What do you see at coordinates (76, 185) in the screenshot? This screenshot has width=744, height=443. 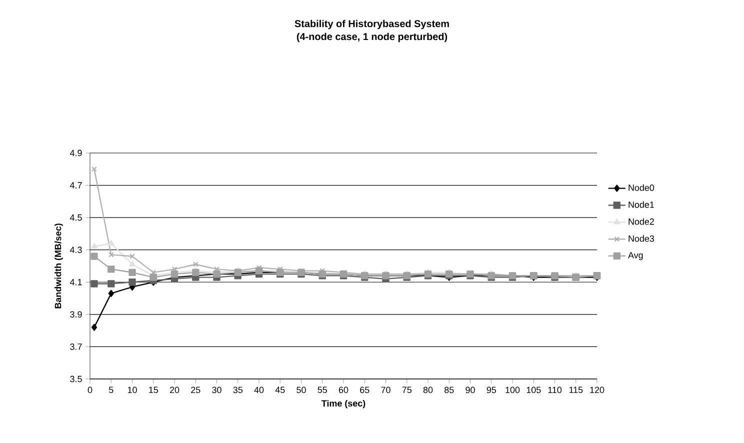 I see `y-tick-label: 4.7` at bounding box center [76, 185].